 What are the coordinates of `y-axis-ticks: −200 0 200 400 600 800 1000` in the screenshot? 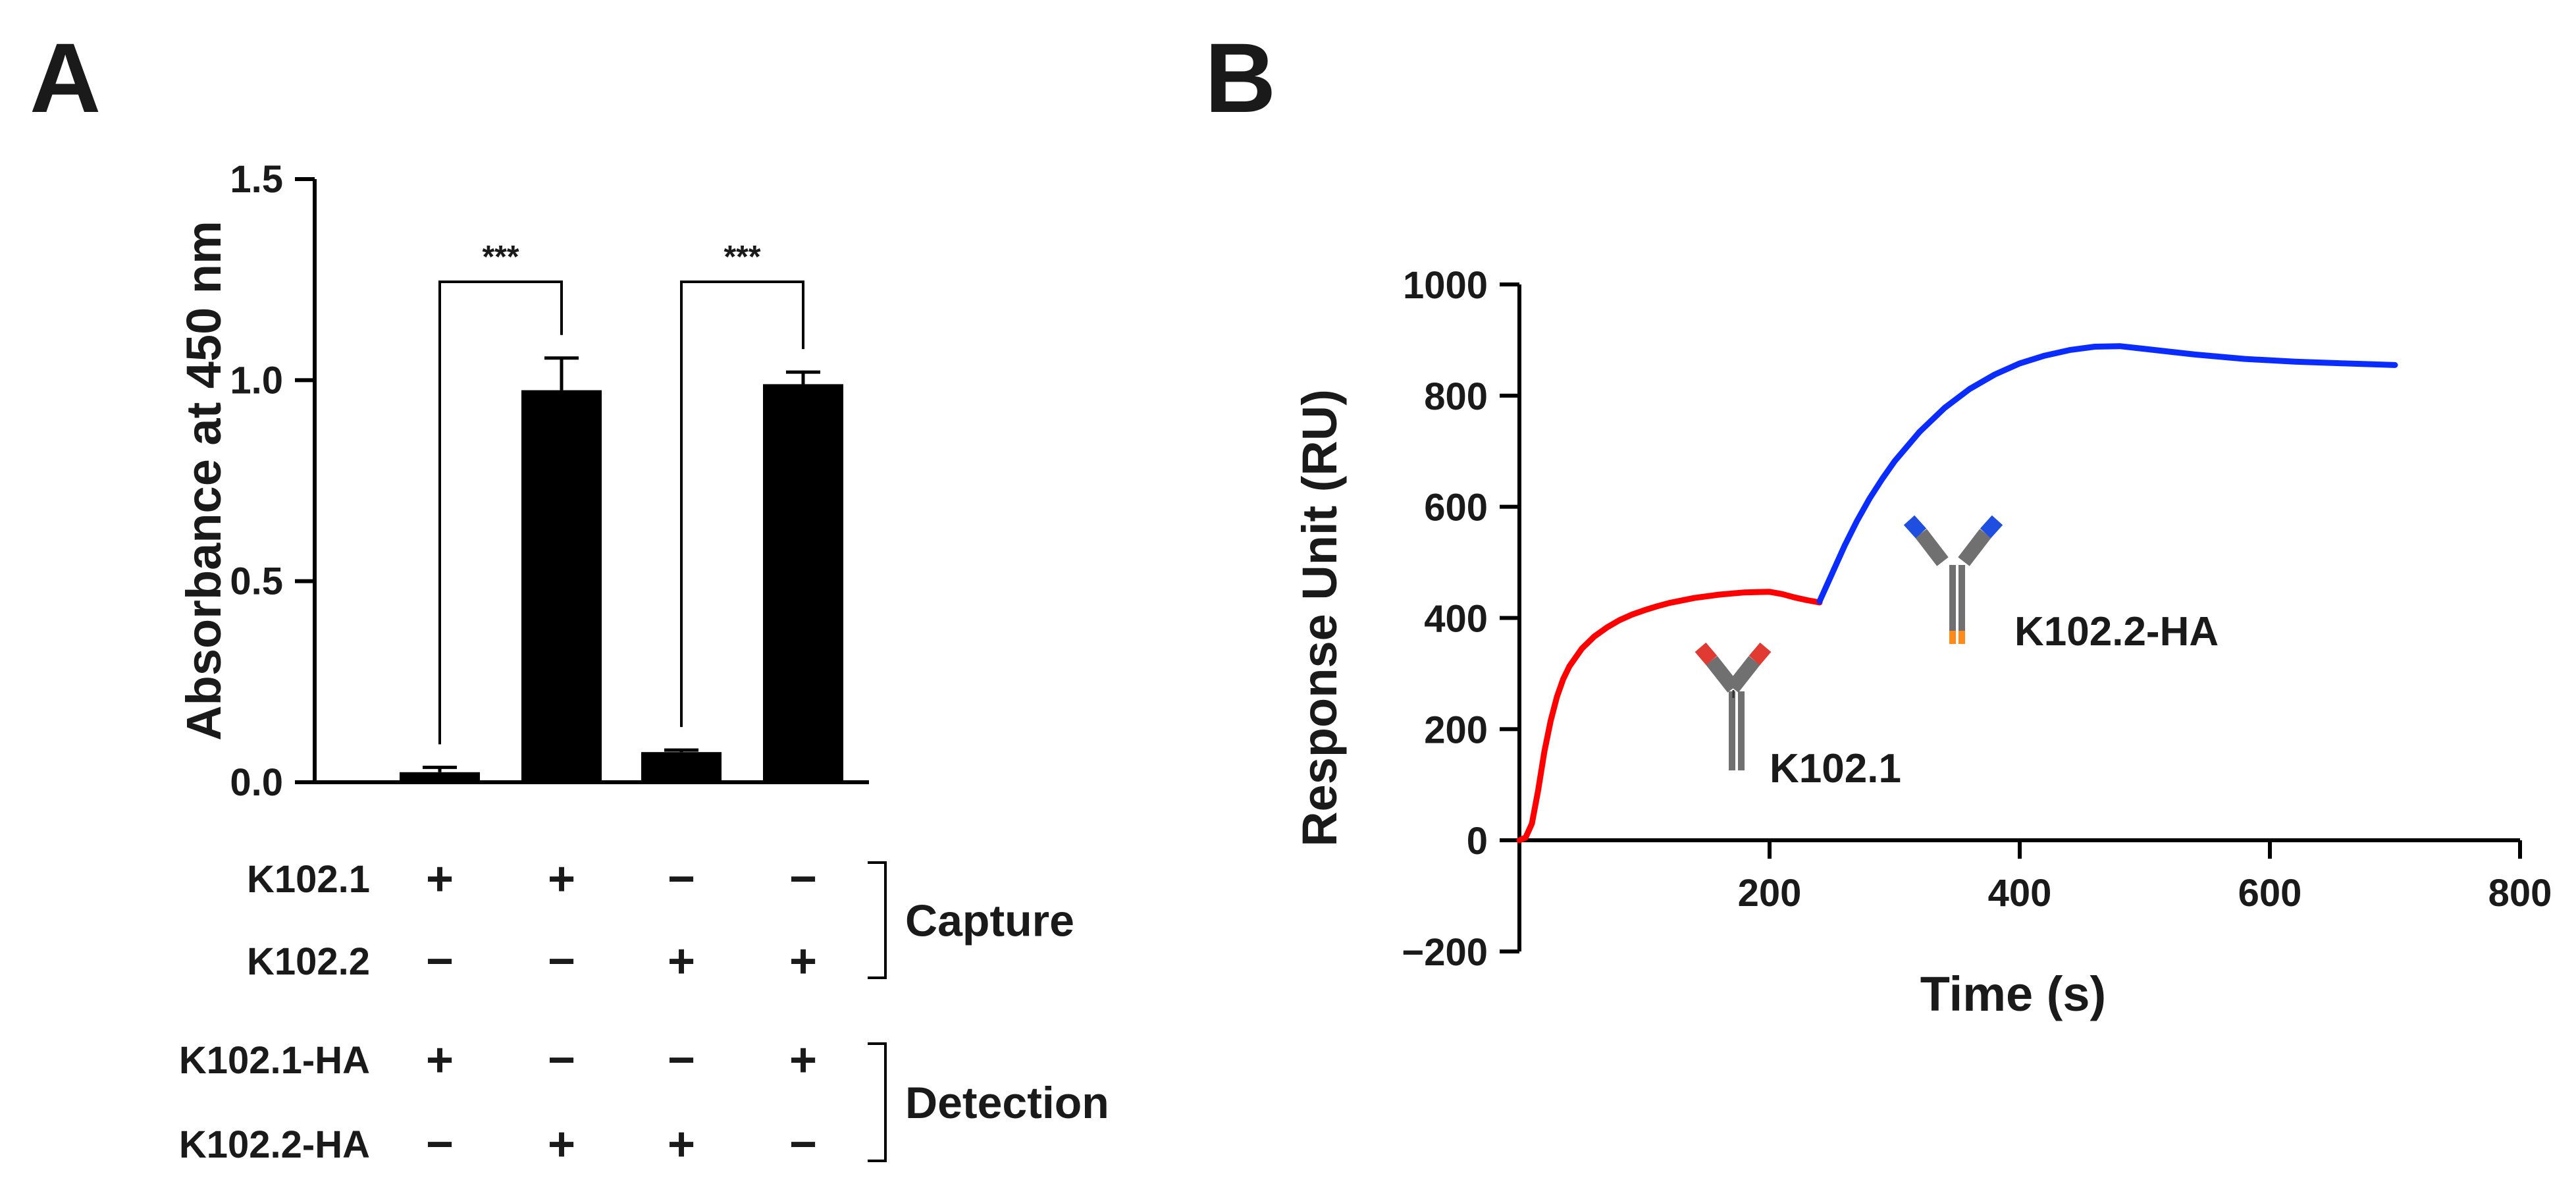 It's located at (1460, 619).